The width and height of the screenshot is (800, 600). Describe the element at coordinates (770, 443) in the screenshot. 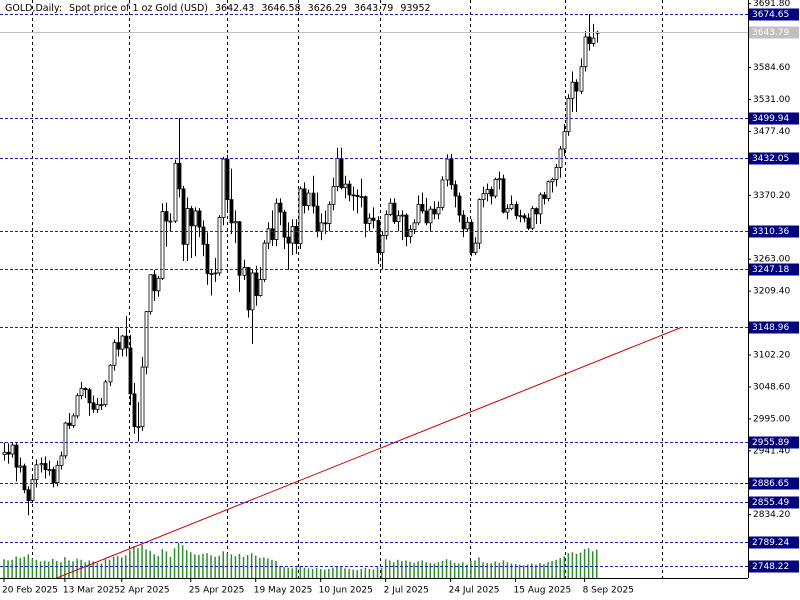

I see `level-label: 2955.89` at that location.